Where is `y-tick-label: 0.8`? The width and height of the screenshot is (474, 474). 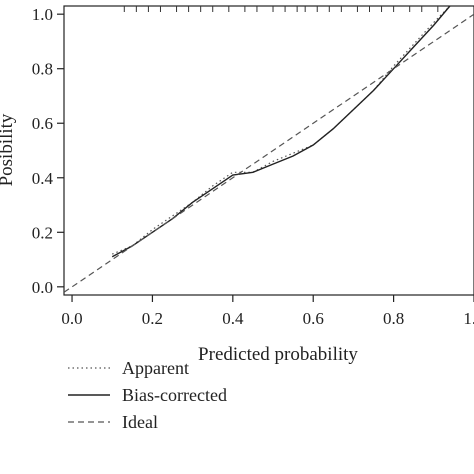
y-tick-label: 0.8 is located at coordinates (42, 69).